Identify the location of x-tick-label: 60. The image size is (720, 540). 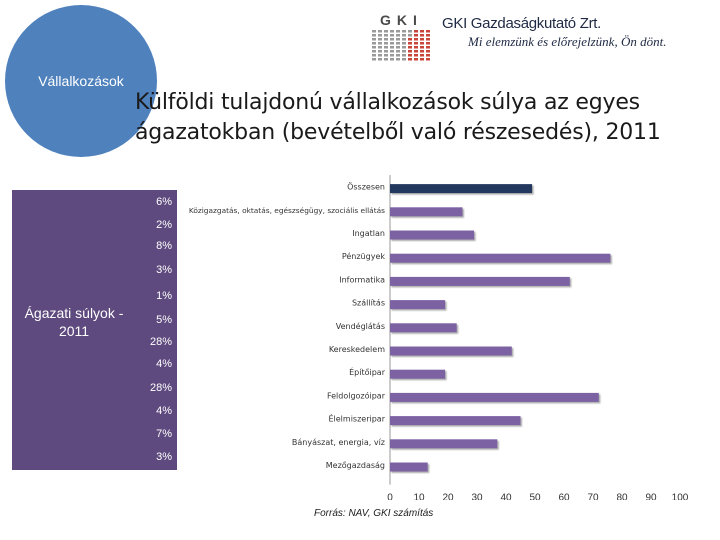
(564, 496).